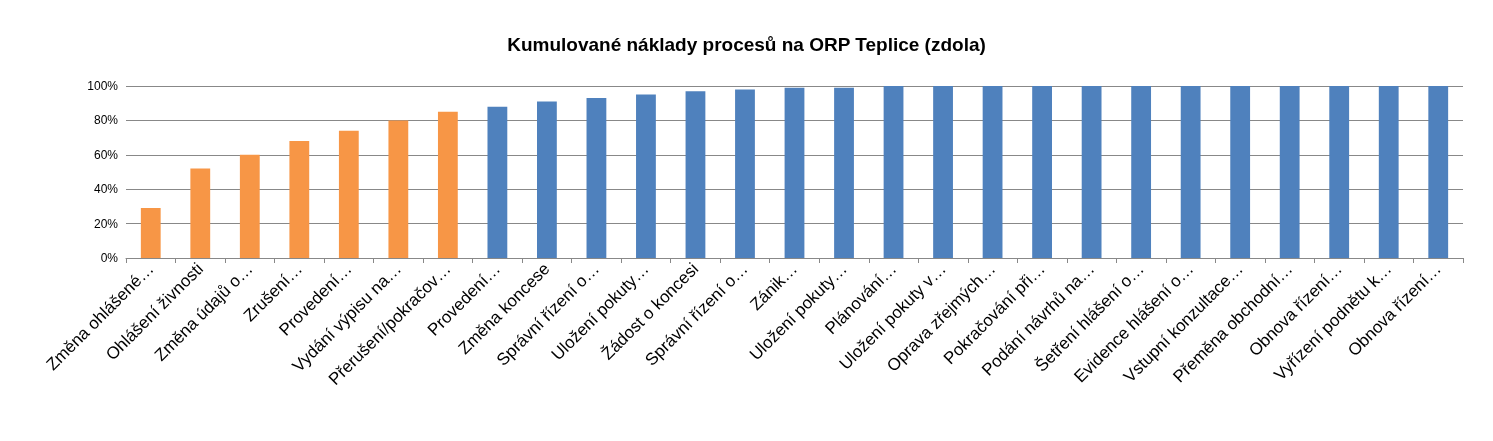 The image size is (1493, 441). I want to click on y-tick-label: 60%, so click(106, 154).